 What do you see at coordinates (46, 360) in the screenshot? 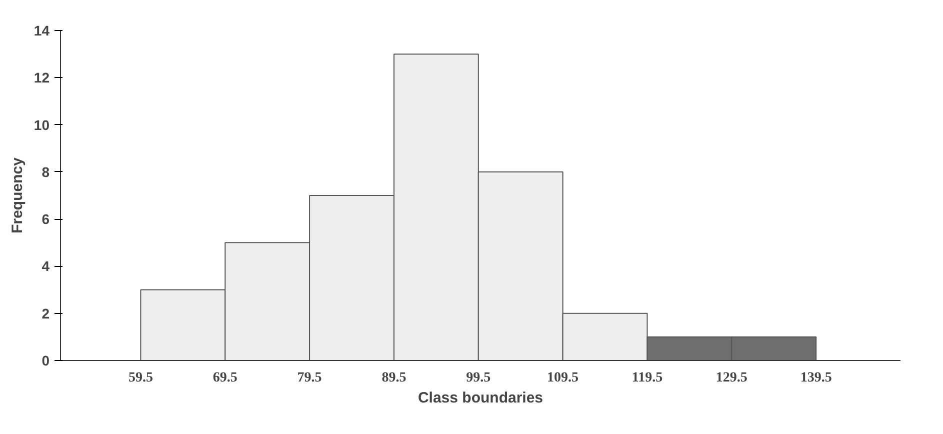
I see `y-tick-label: 0` at bounding box center [46, 360].